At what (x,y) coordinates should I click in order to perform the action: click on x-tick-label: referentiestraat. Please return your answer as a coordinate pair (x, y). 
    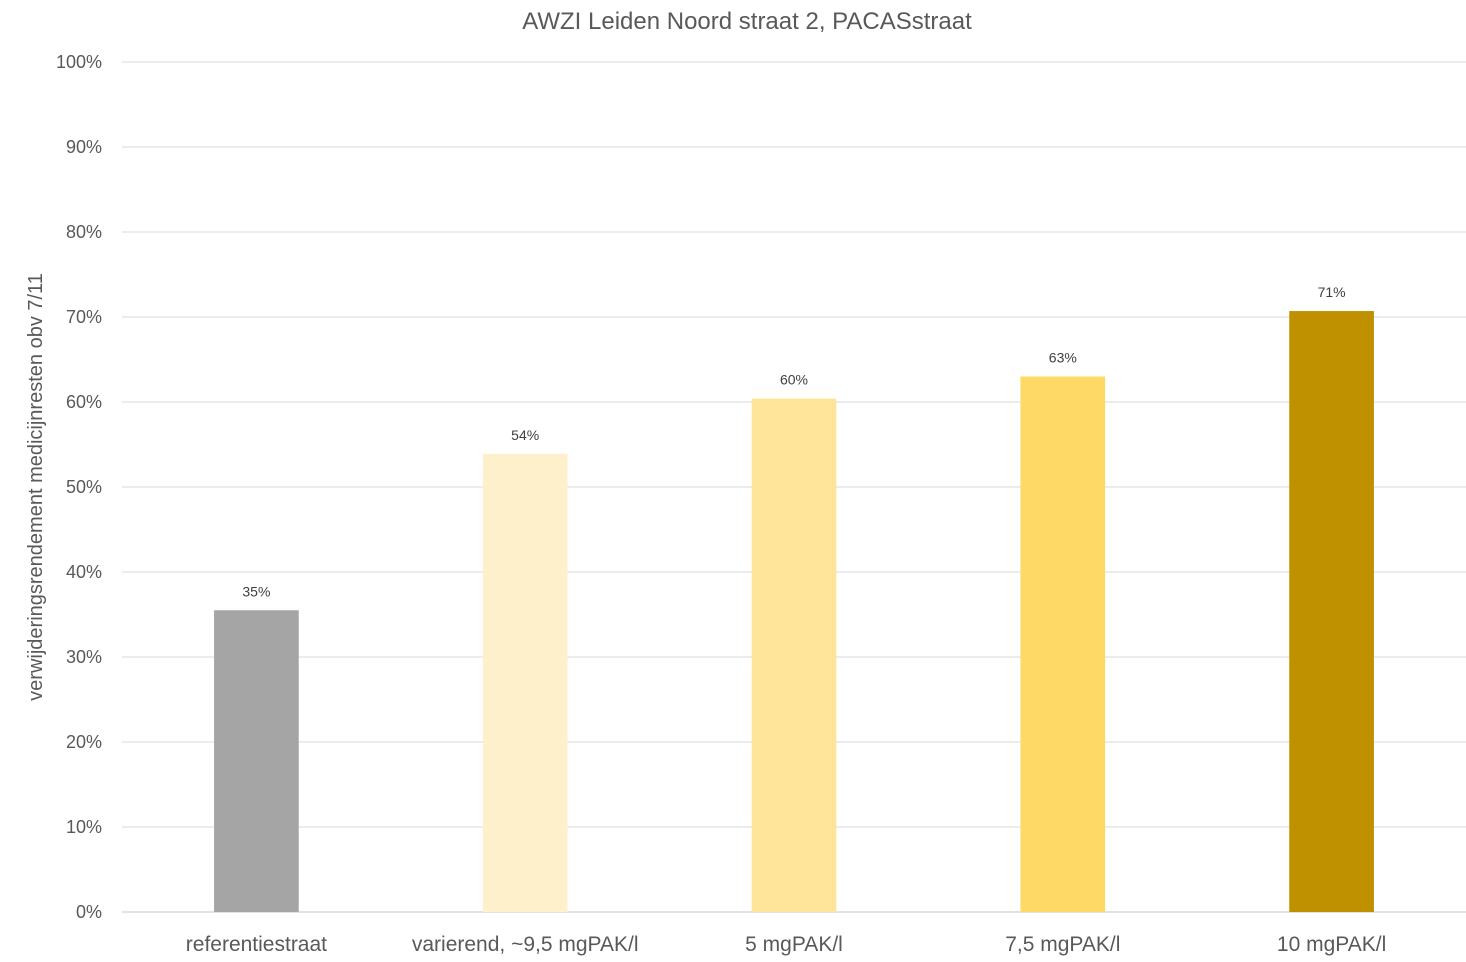
    Looking at the image, I should click on (256, 944).